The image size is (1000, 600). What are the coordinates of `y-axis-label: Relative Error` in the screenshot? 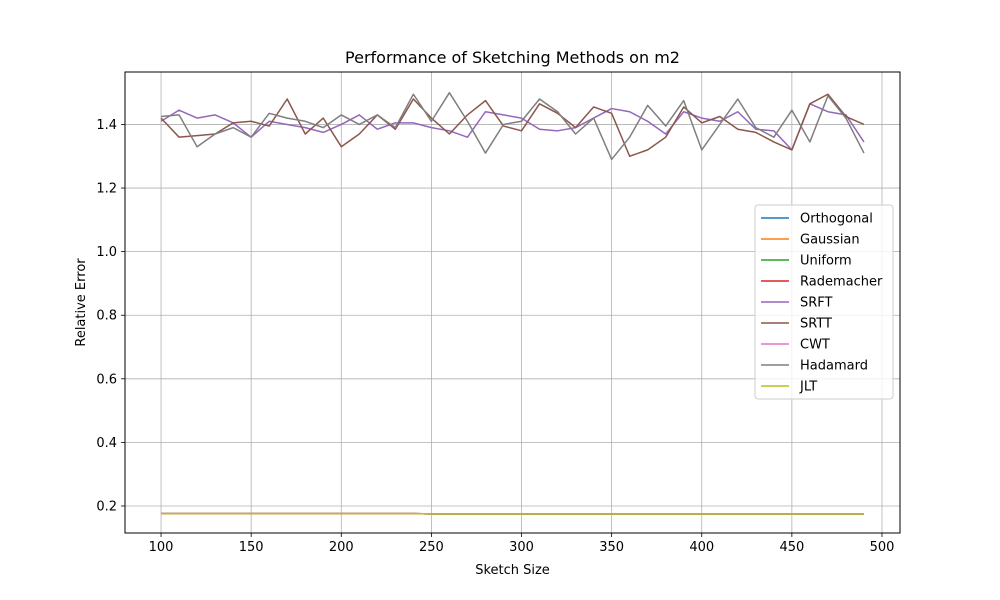 It's located at (81, 302).